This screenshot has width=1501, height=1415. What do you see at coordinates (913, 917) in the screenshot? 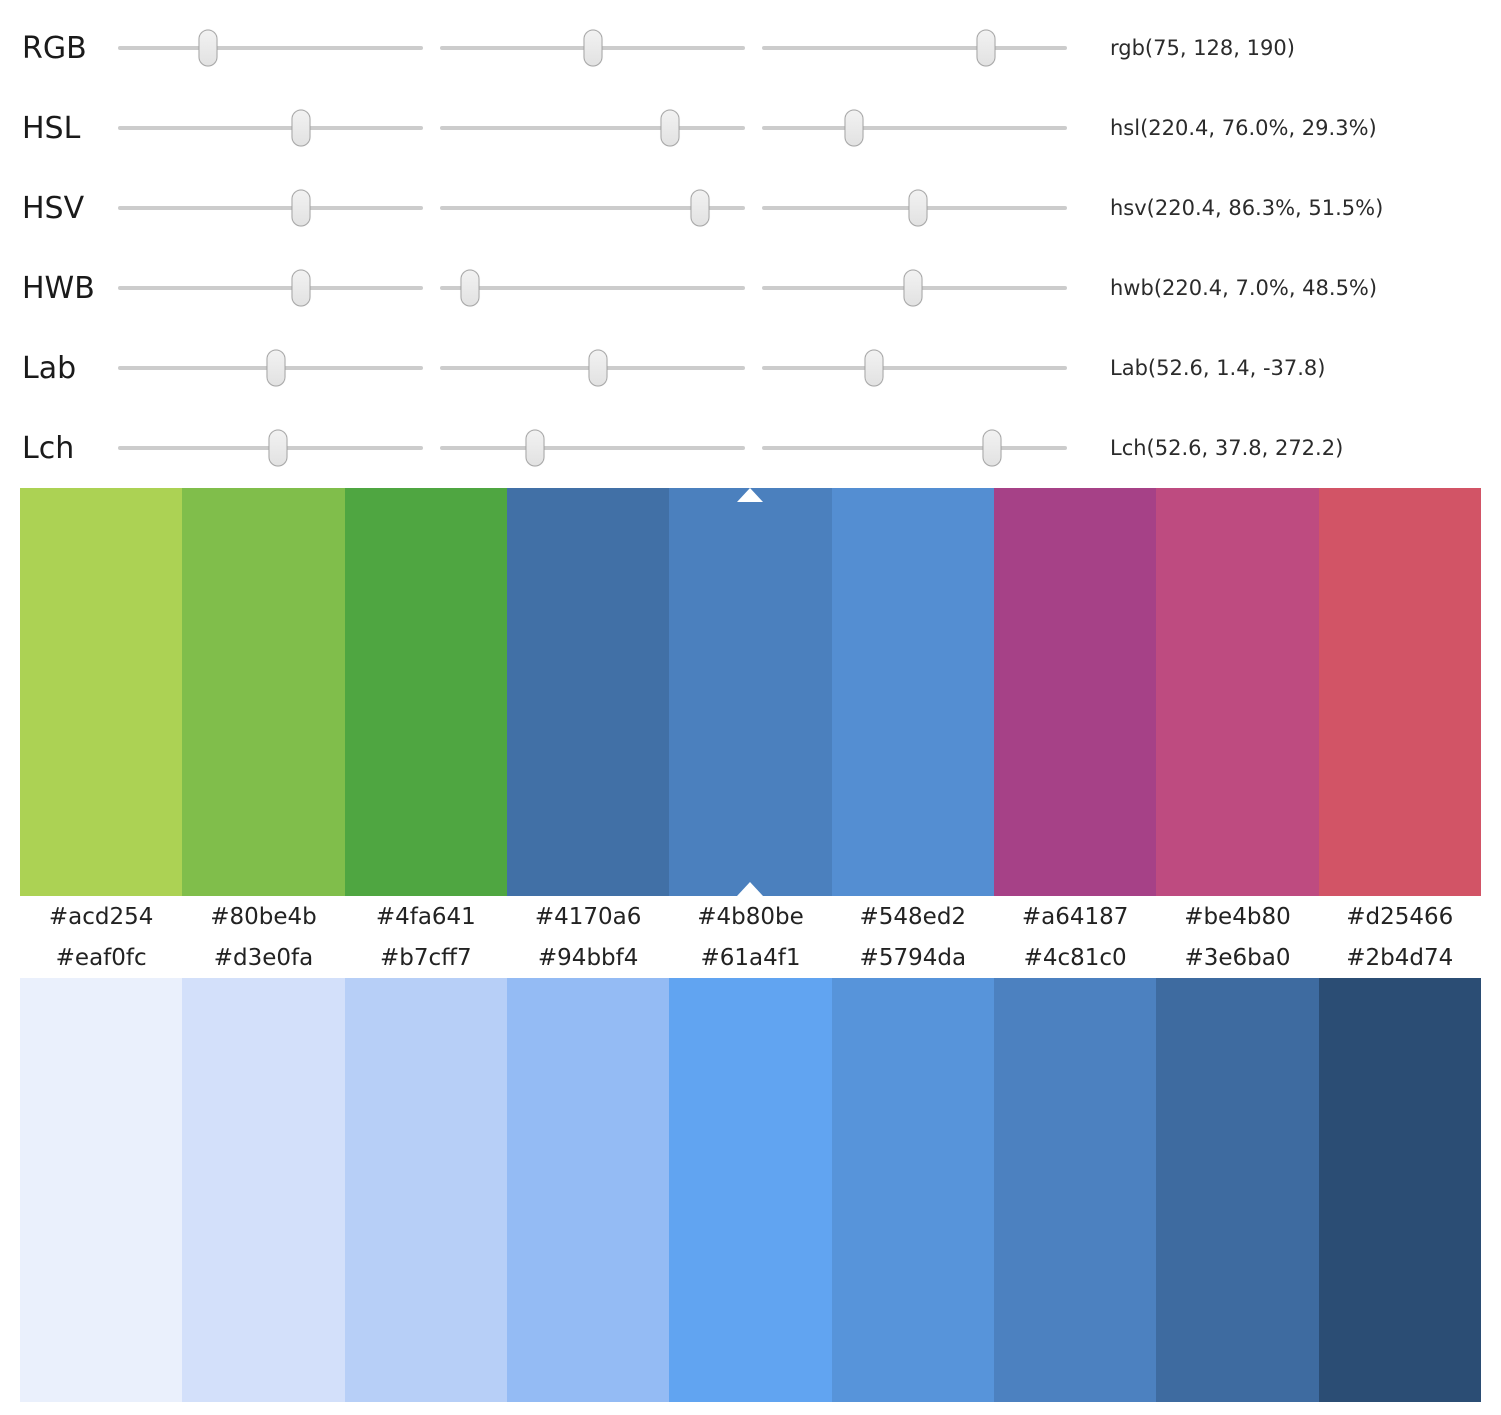
I see `hex-code-label: #548ed2` at bounding box center [913, 917].